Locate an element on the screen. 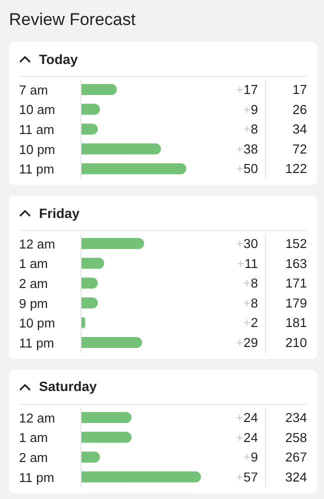  data-label: +29 is located at coordinates (247, 342).